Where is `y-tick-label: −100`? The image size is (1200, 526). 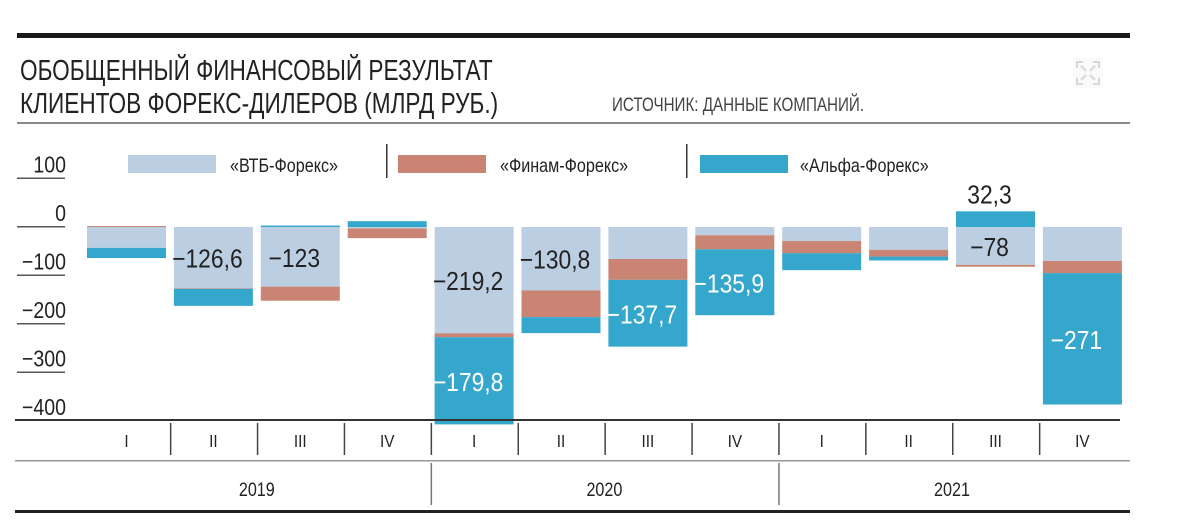 y-tick-label: −100 is located at coordinates (44, 262).